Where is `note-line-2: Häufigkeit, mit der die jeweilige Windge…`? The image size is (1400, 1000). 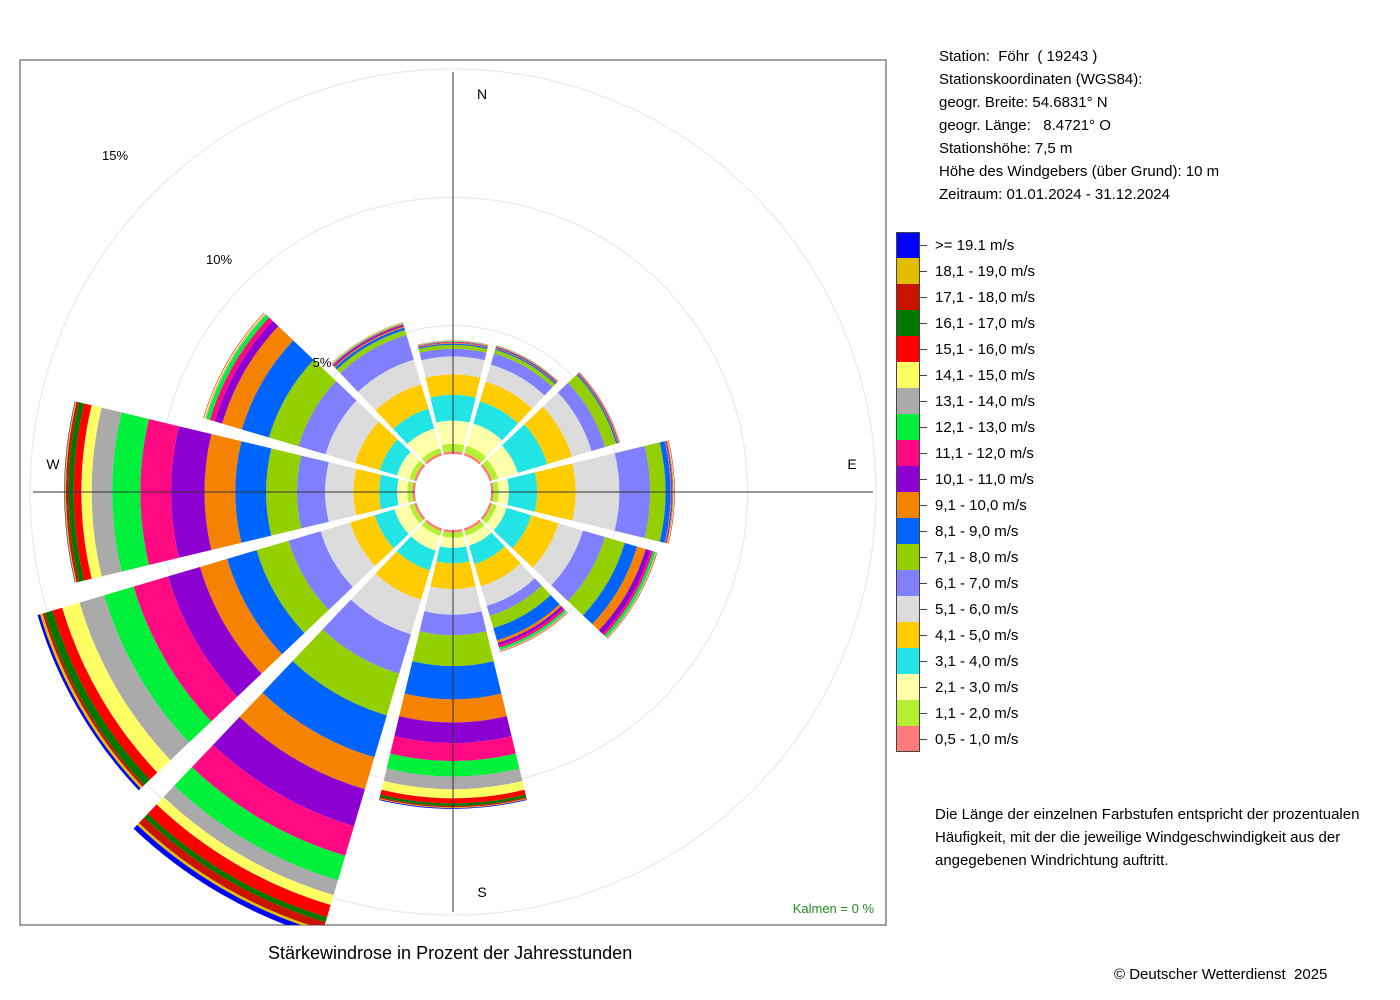
note-line-2: Häufigkeit, mit der die jeweilige Windge… is located at coordinates (1138, 837).